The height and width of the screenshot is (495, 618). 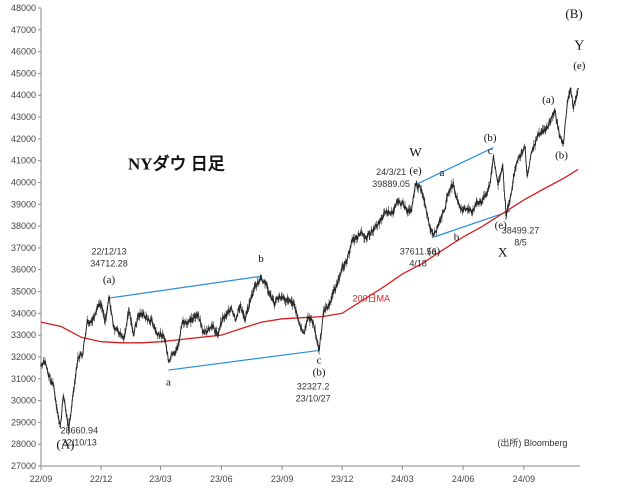 I want to click on annotation-note: 34712.28, so click(x=109, y=263).